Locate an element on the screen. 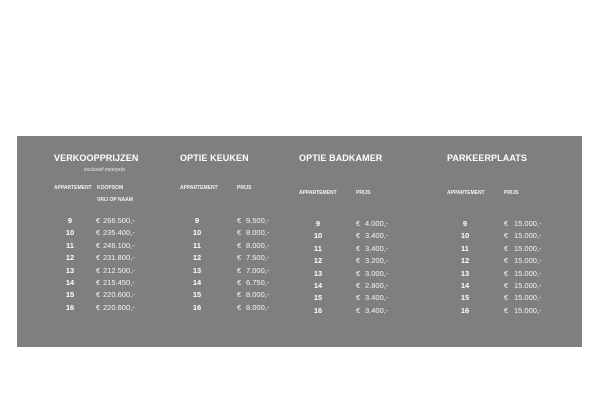  section-title: OPTIE BADKAMER is located at coordinates (341, 158).